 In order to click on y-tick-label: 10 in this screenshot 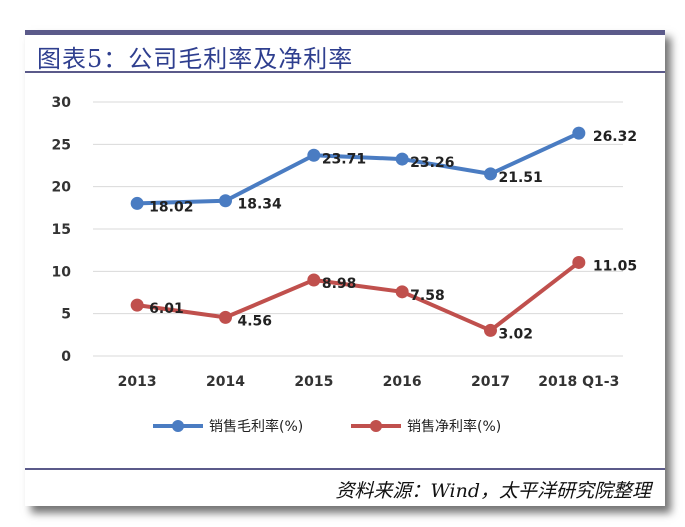, I will do `click(62, 272)`.